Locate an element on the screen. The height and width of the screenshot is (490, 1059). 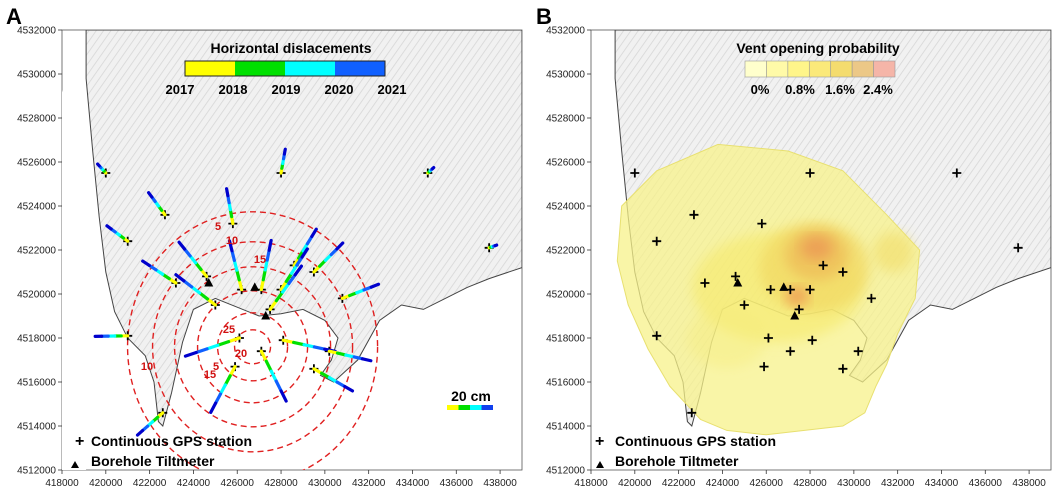
year-tick-label: 2020 is located at coordinates (339, 89).